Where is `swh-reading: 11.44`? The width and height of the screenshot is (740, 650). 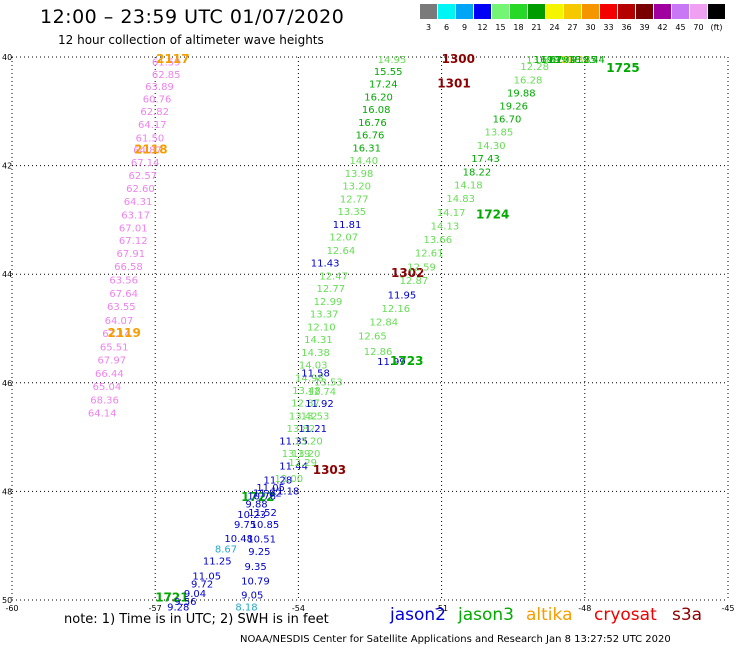
swh-reading: 11.44 is located at coordinates (293, 466).